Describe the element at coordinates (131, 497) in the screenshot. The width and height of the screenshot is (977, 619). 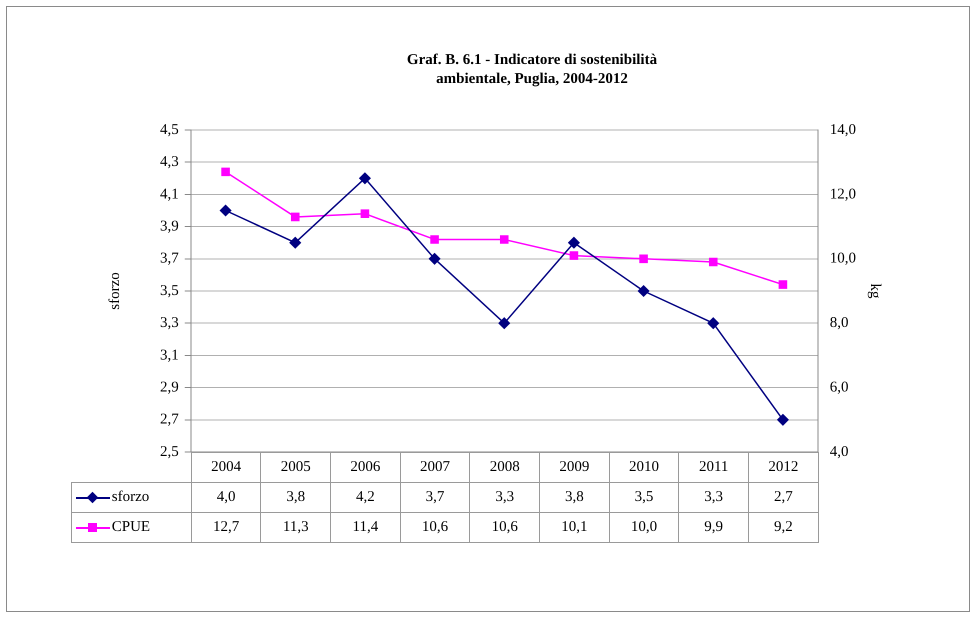
I see `legend-label: sforzo` at that location.